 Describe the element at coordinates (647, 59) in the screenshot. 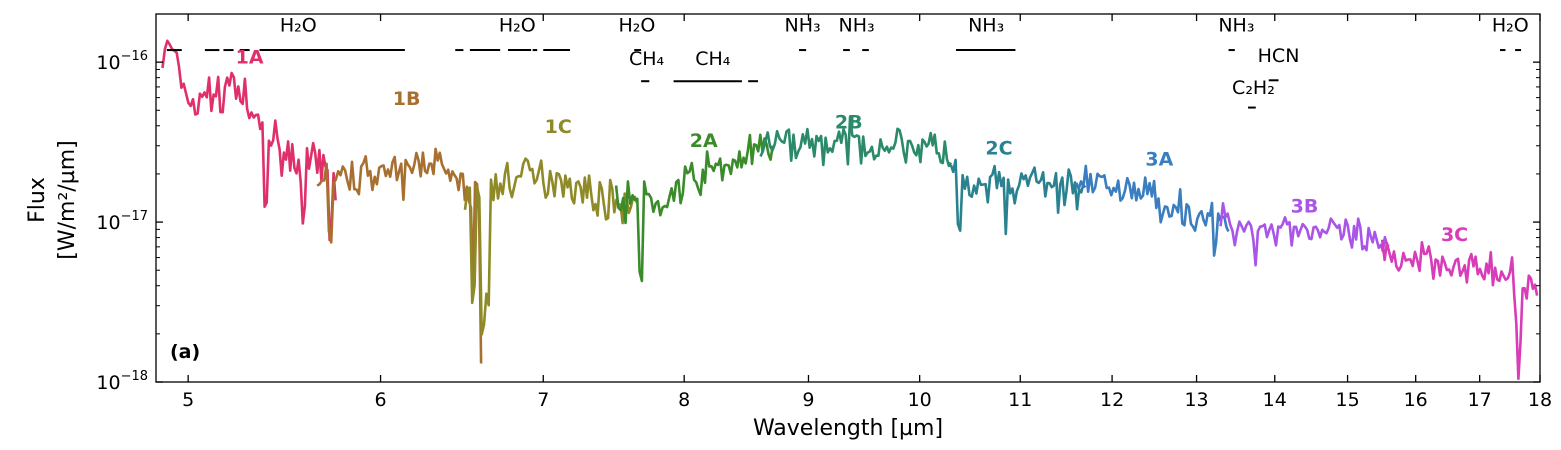

I see `feature-label-3: CH₄` at that location.